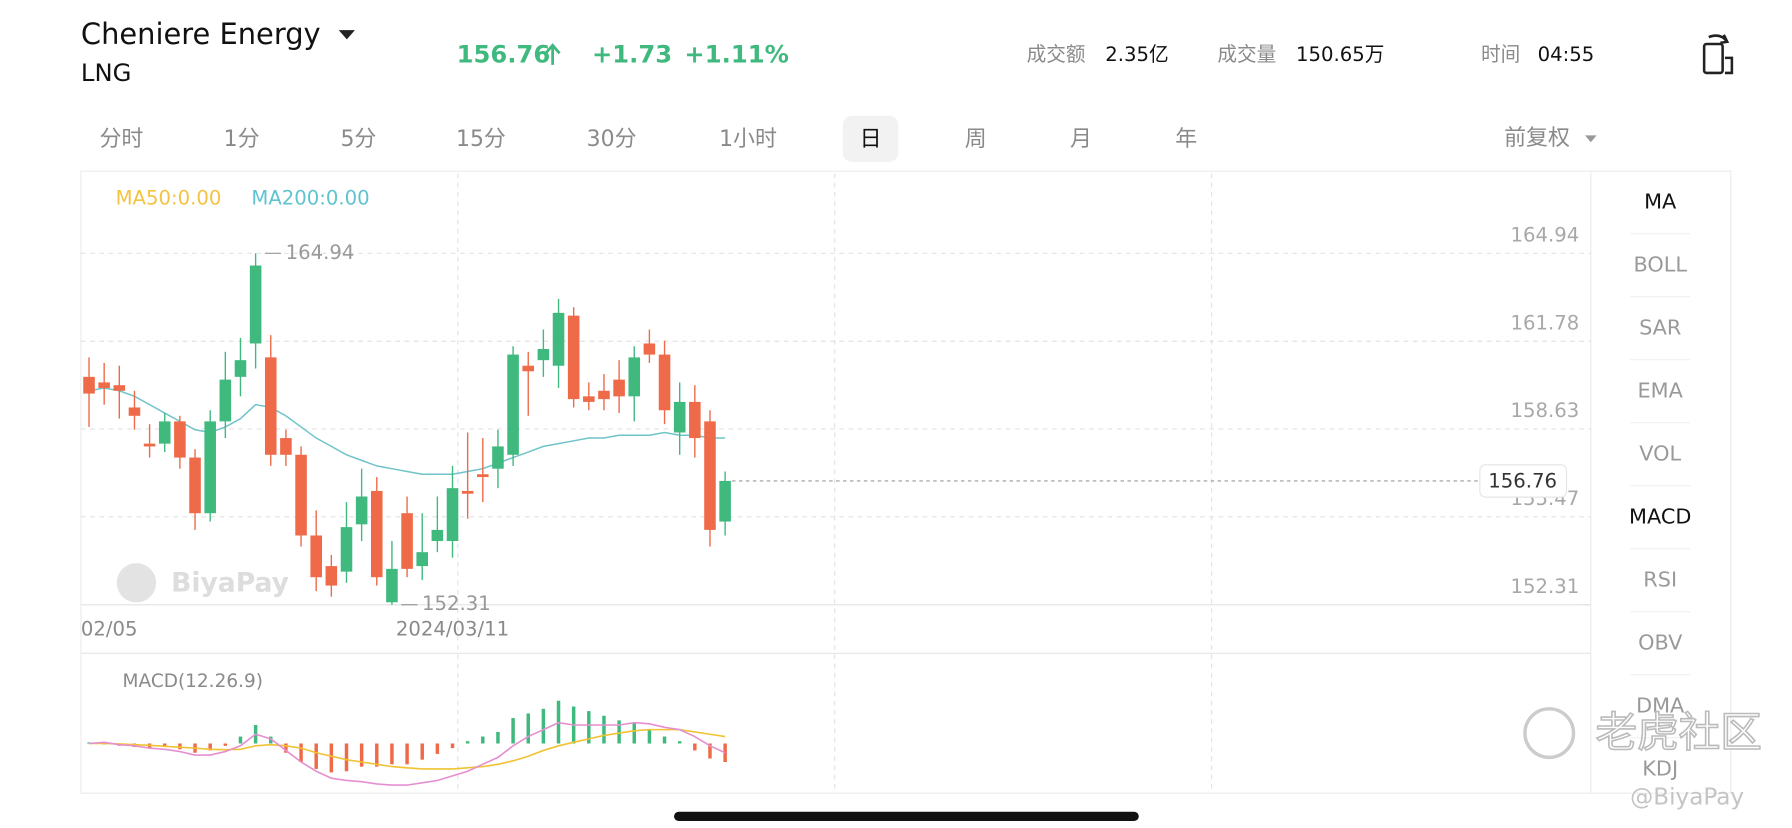 Image resolution: width=1792 pixels, height=828 pixels. Describe the element at coordinates (193, 681) in the screenshot. I see `macd-title: MACD(12.26.9)` at that location.